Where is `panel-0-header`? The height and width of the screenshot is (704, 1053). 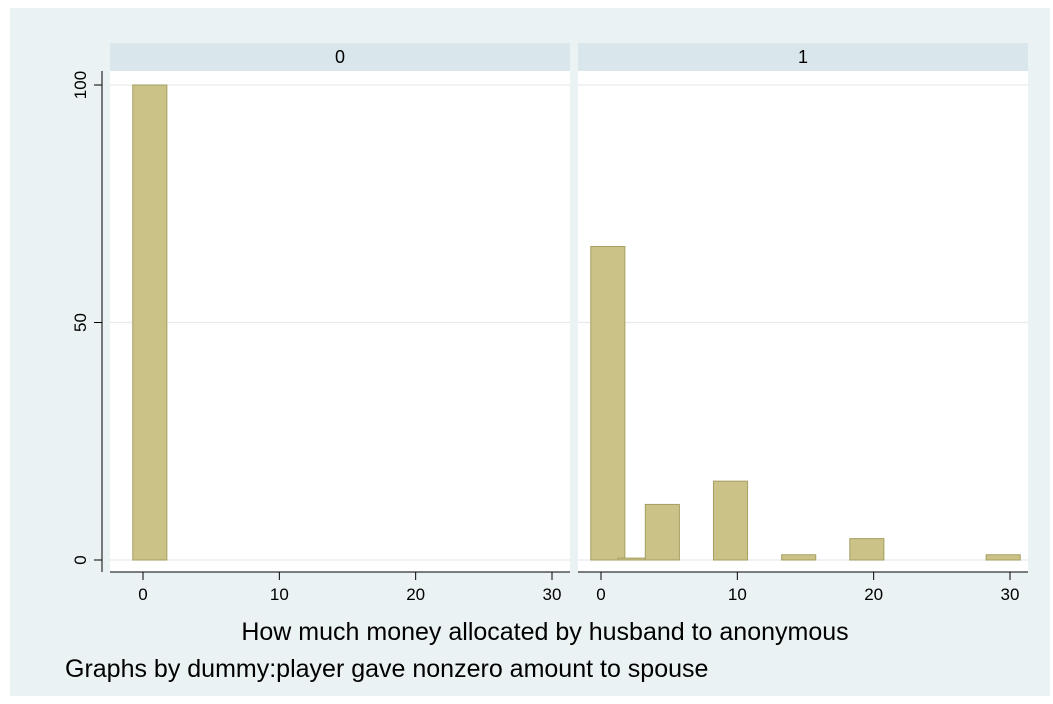 panel-0-header is located at coordinates (340, 57).